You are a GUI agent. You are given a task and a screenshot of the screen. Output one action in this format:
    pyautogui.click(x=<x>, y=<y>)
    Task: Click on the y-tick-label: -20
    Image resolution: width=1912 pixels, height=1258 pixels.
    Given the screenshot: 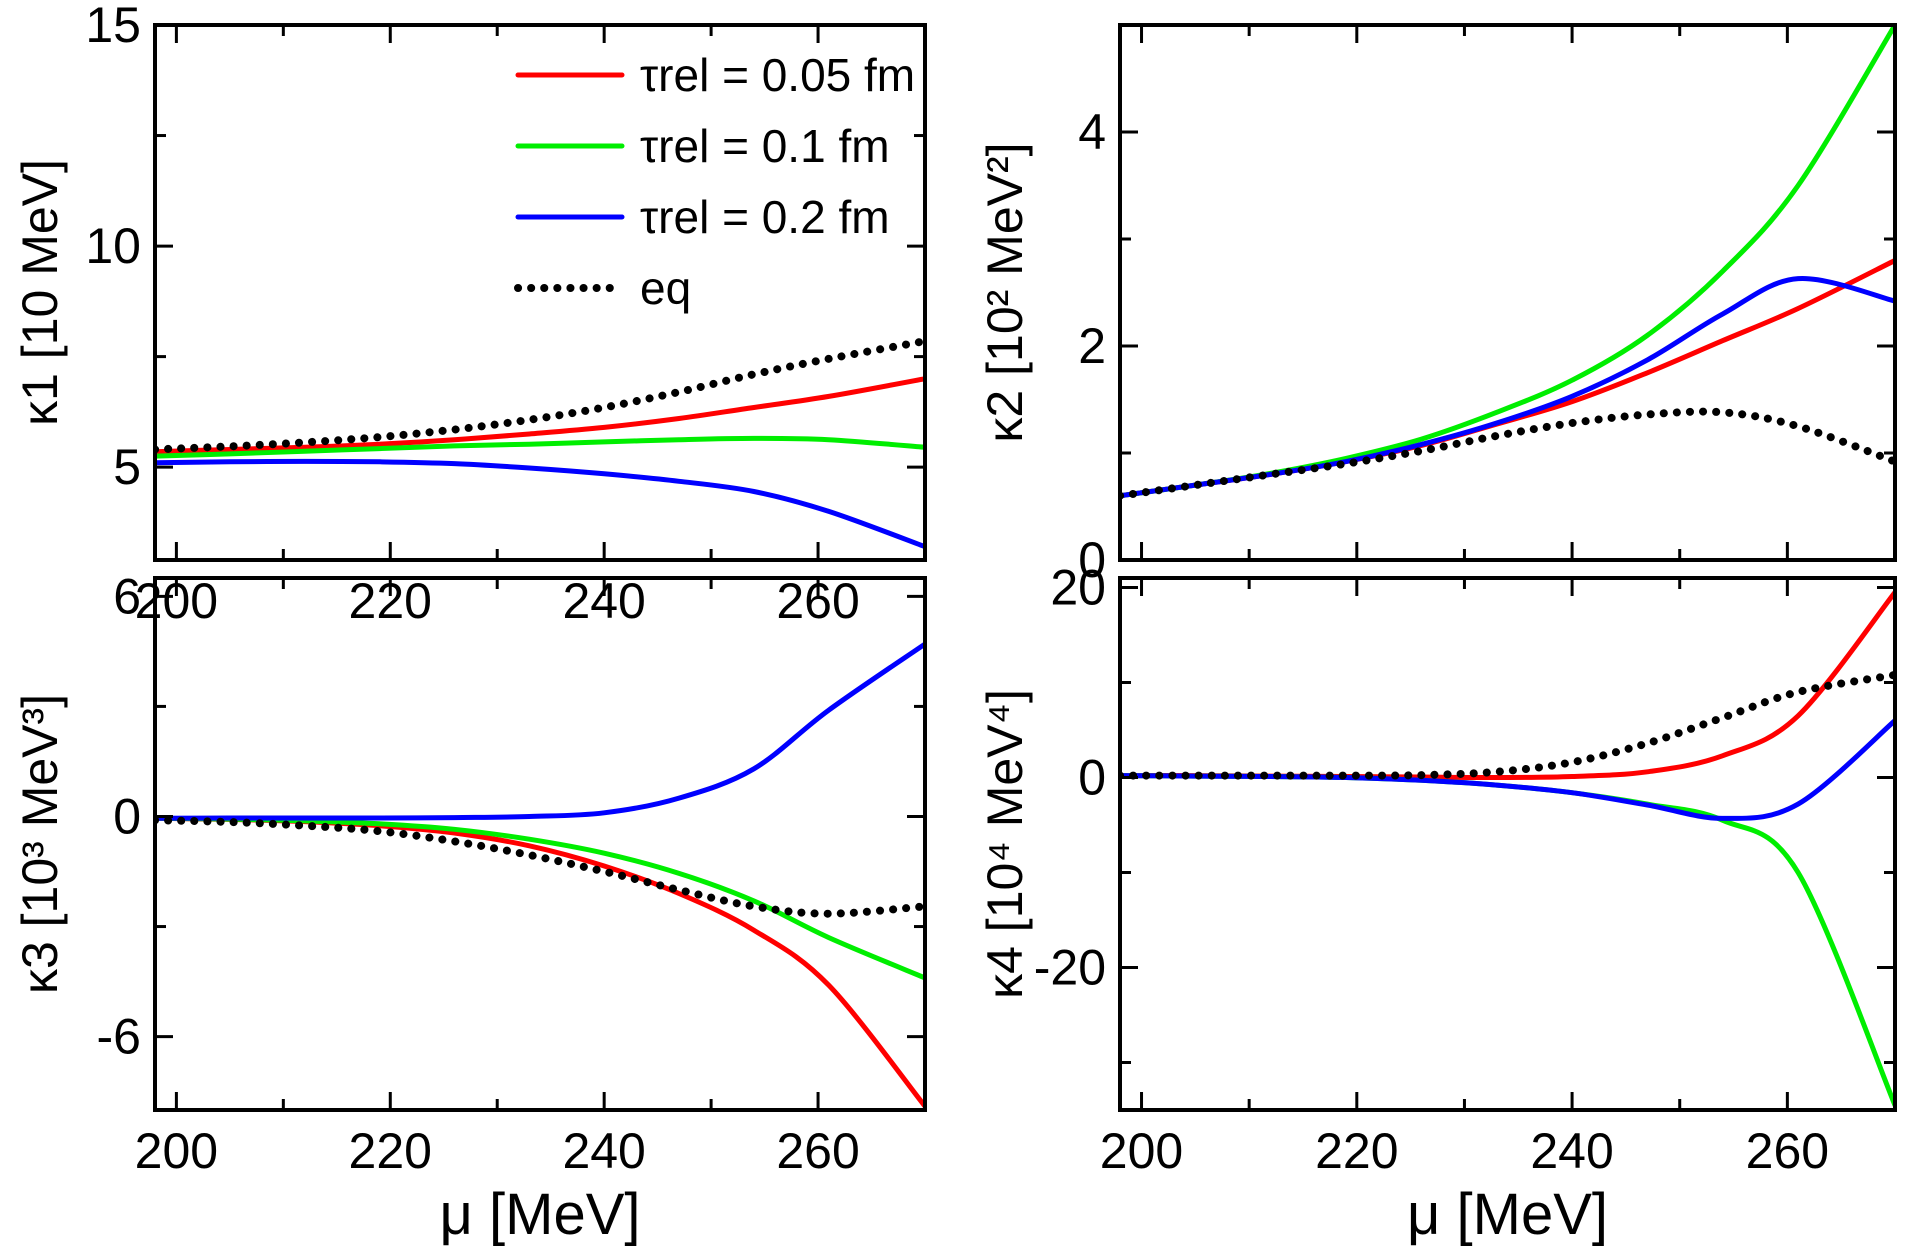 What is the action you would take?
    pyautogui.click(x=1070, y=968)
    